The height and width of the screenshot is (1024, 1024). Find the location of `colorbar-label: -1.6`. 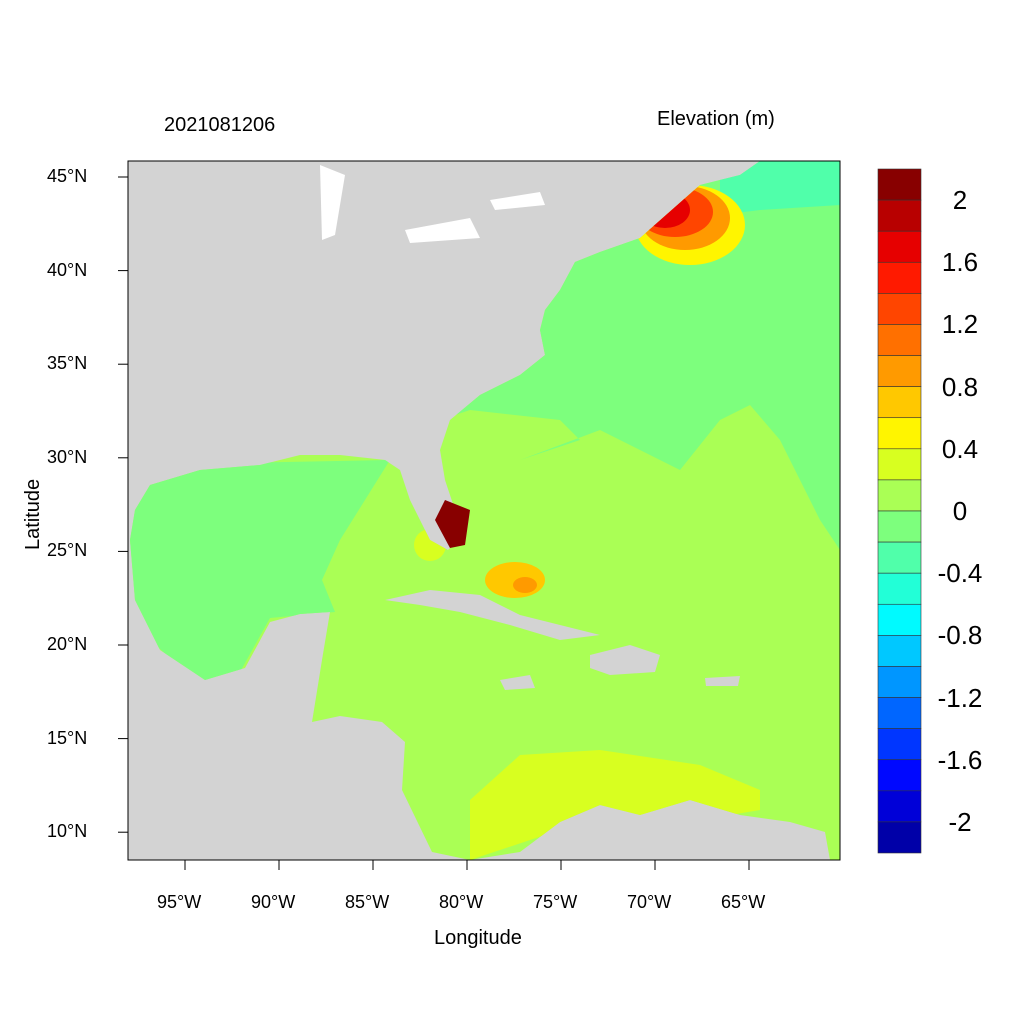

colorbar-label: -1.6 is located at coordinates (960, 759).